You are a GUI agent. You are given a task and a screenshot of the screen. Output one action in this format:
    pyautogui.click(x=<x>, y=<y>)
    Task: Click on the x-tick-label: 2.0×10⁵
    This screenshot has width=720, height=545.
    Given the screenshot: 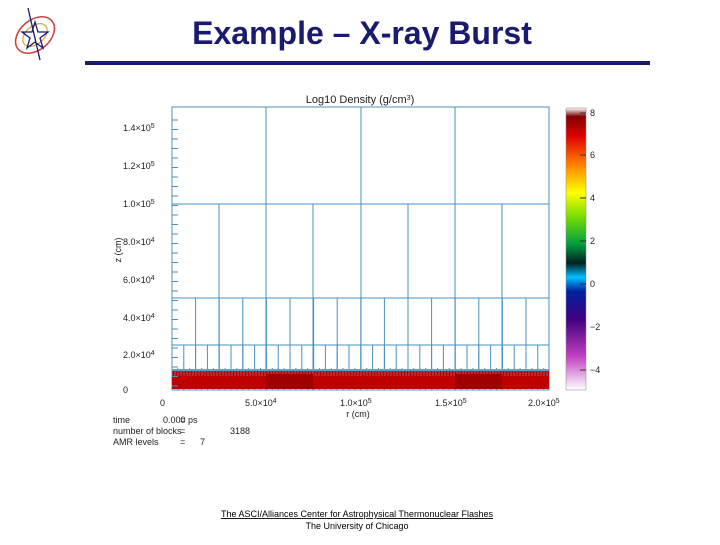 What is the action you would take?
    pyautogui.click(x=544, y=403)
    